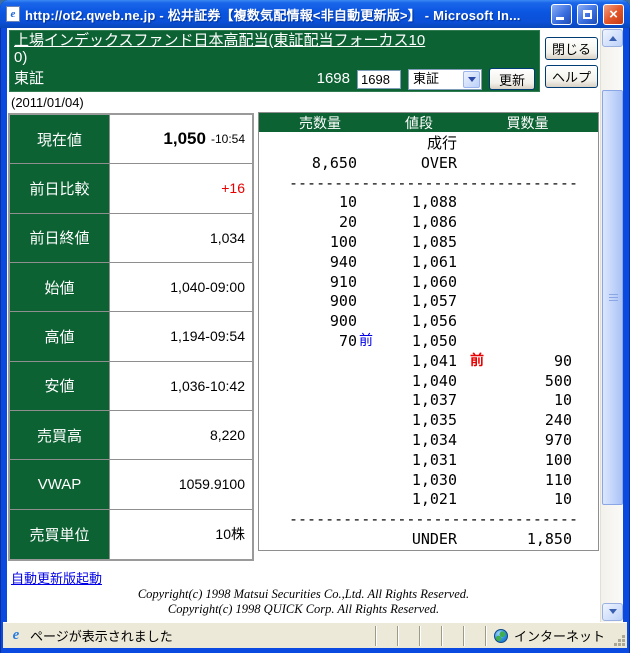 Image resolution: width=630 pixels, height=653 pixels. I want to click on price-level: 1,041, so click(434, 360).